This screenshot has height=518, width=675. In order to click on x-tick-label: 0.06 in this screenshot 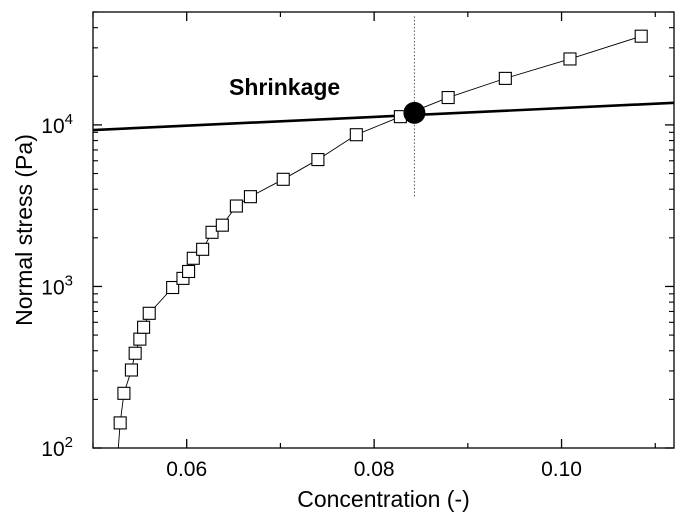, I will do `click(186, 469)`.